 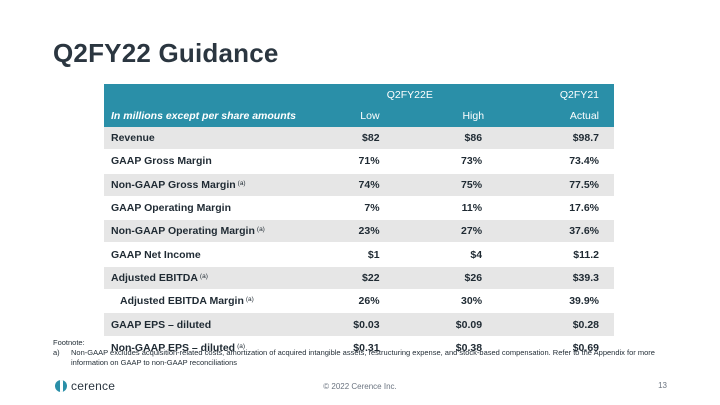 I want to click on table-row: Revenue $82 $86 $98.7, so click(x=359, y=139).